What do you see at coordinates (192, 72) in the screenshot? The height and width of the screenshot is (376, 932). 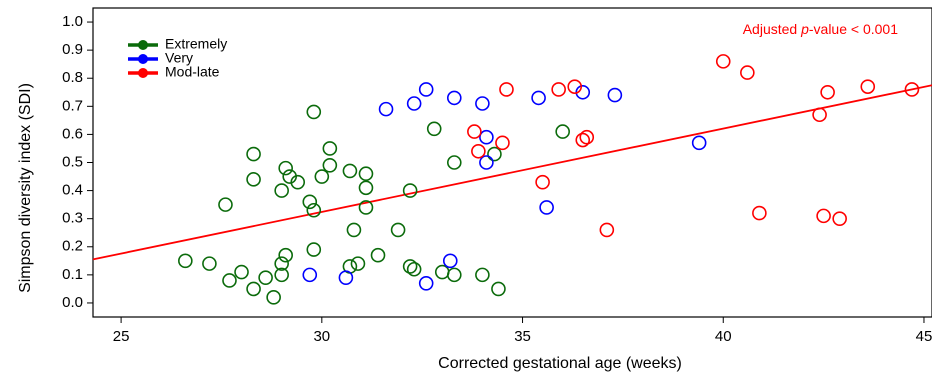 I see `legend-label-mod-late: Mod-late` at bounding box center [192, 72].